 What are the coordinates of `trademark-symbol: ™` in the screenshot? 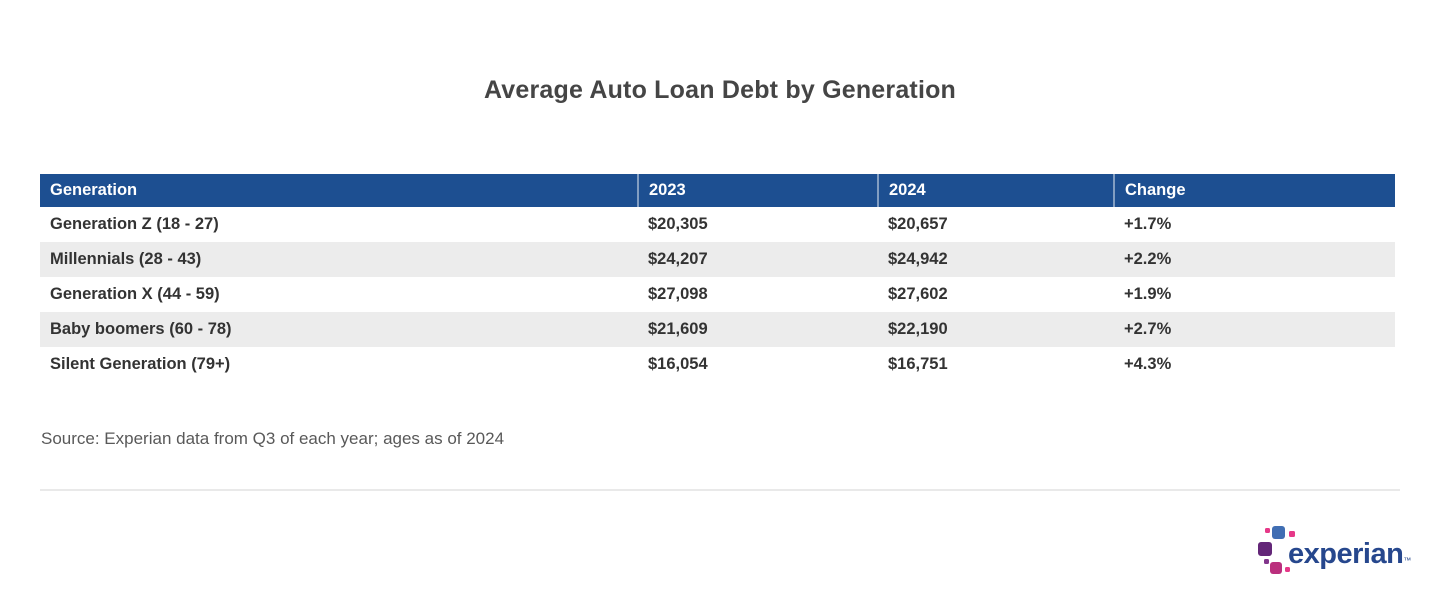 It's located at (1407, 560).